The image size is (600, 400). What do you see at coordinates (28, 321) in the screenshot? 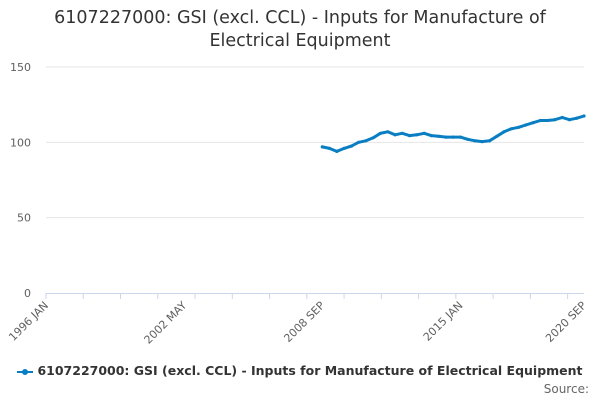
I see `x-tick-label: 1996 JAN` at bounding box center [28, 321].